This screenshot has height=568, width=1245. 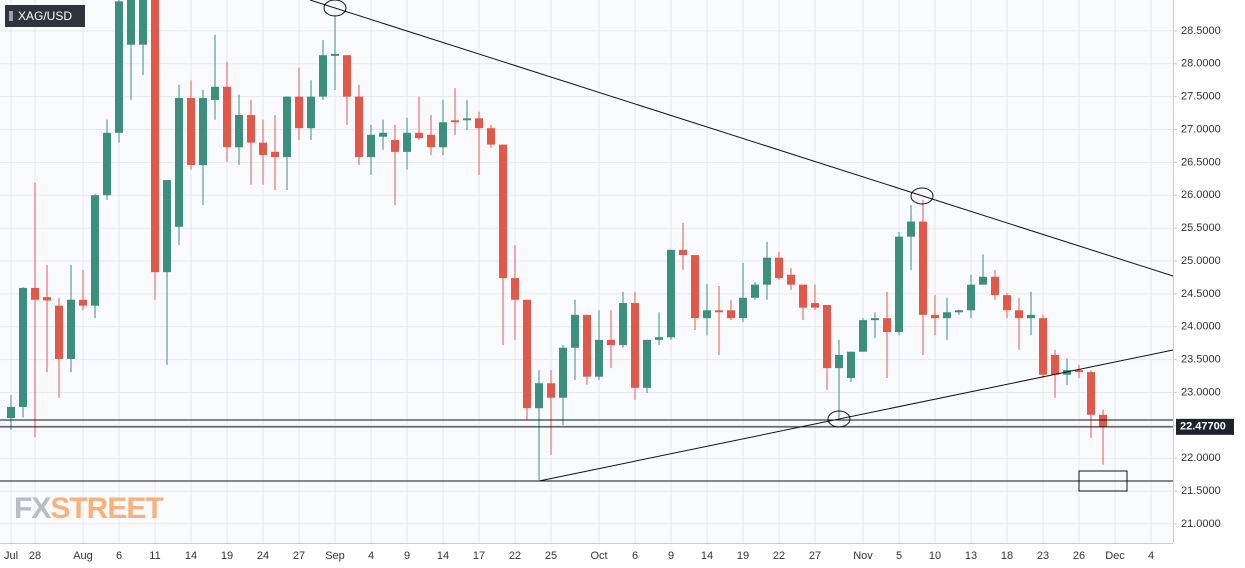 What do you see at coordinates (1201, 524) in the screenshot?
I see `y-tick-label: 21.0000` at bounding box center [1201, 524].